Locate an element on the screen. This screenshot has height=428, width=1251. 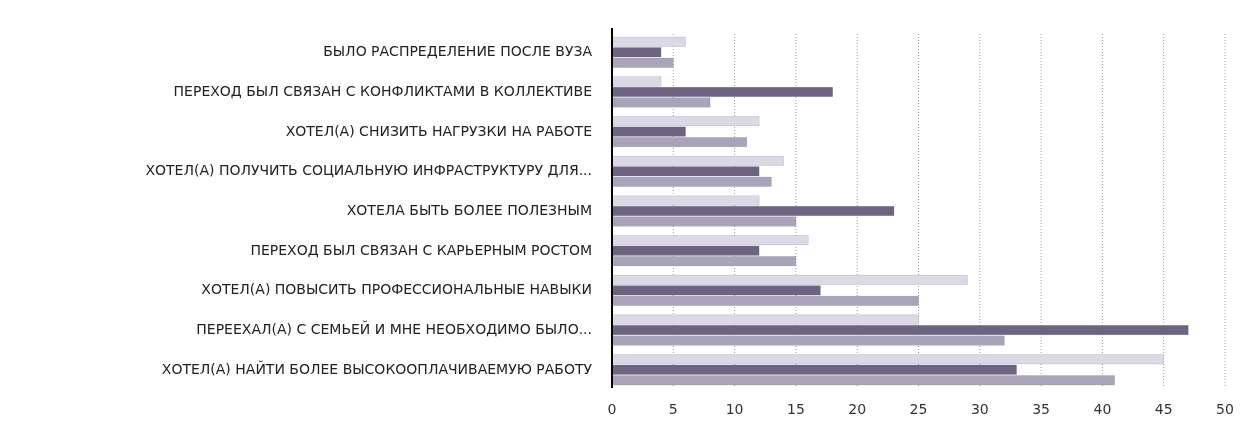
x-tick-label: 35 is located at coordinates (1041, 409).